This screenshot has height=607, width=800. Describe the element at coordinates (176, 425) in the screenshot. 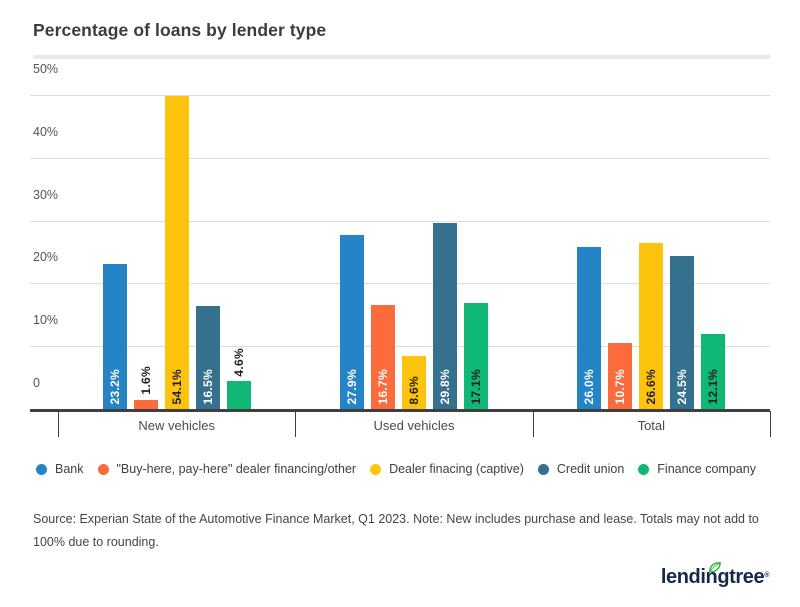

I see `category-label: New vehicles` at that location.